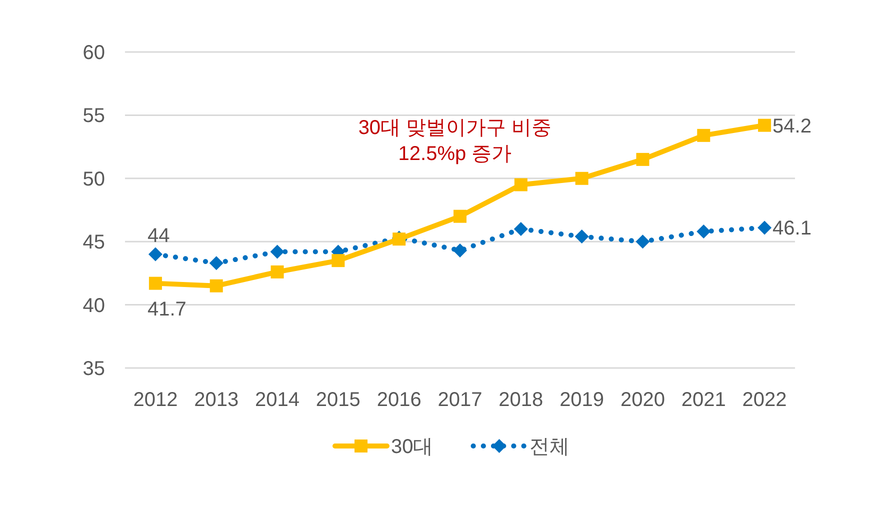 Image resolution: width=890 pixels, height=517 pixels. Describe the element at coordinates (277, 400) in the screenshot. I see `x-tick-label: 2014` at that location.